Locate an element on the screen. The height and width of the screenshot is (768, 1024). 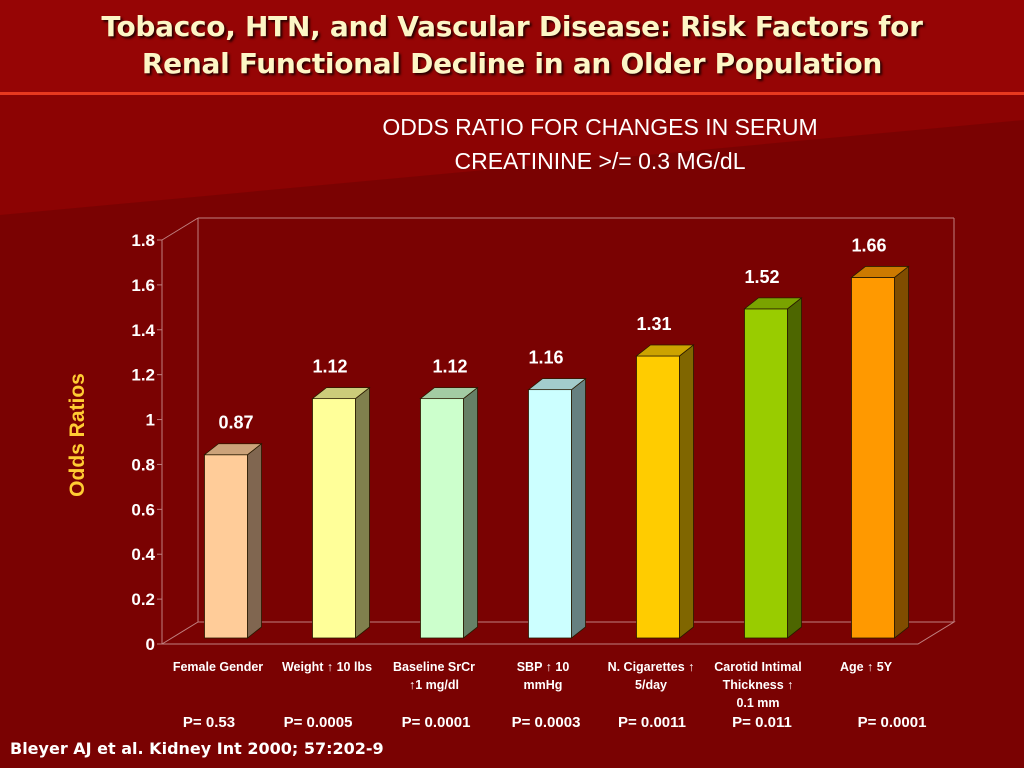
title-underline is located at coordinates (512, 93).